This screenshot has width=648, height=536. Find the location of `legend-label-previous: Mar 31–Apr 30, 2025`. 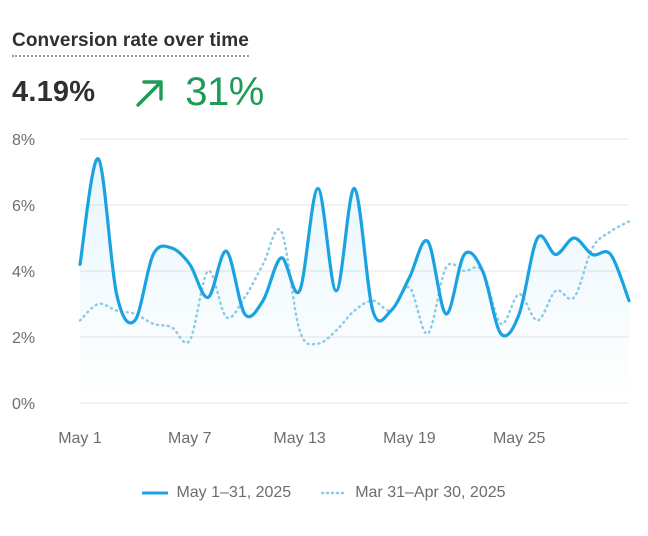

legend-label-previous: Mar 31–Apr 30, 2025 is located at coordinates (430, 492).